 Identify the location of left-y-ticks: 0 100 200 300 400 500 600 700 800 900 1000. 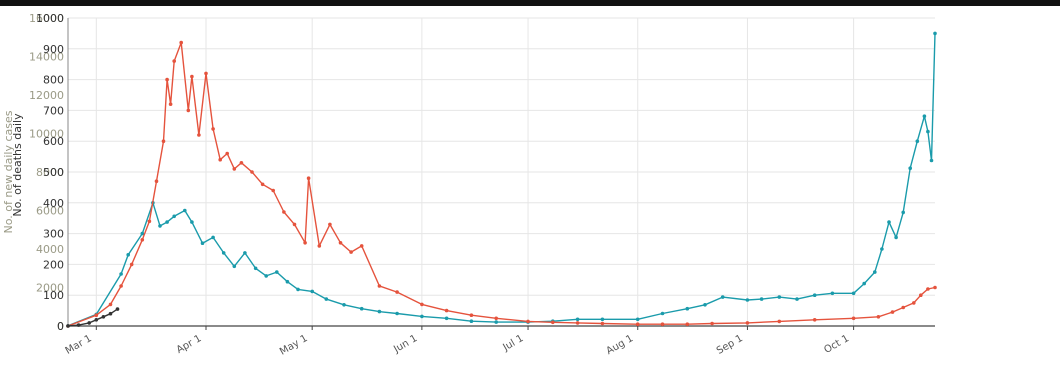
(50, 172).